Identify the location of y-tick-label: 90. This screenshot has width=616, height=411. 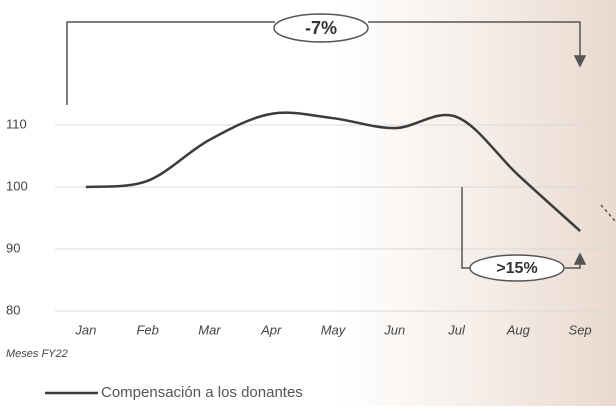
(13, 247).